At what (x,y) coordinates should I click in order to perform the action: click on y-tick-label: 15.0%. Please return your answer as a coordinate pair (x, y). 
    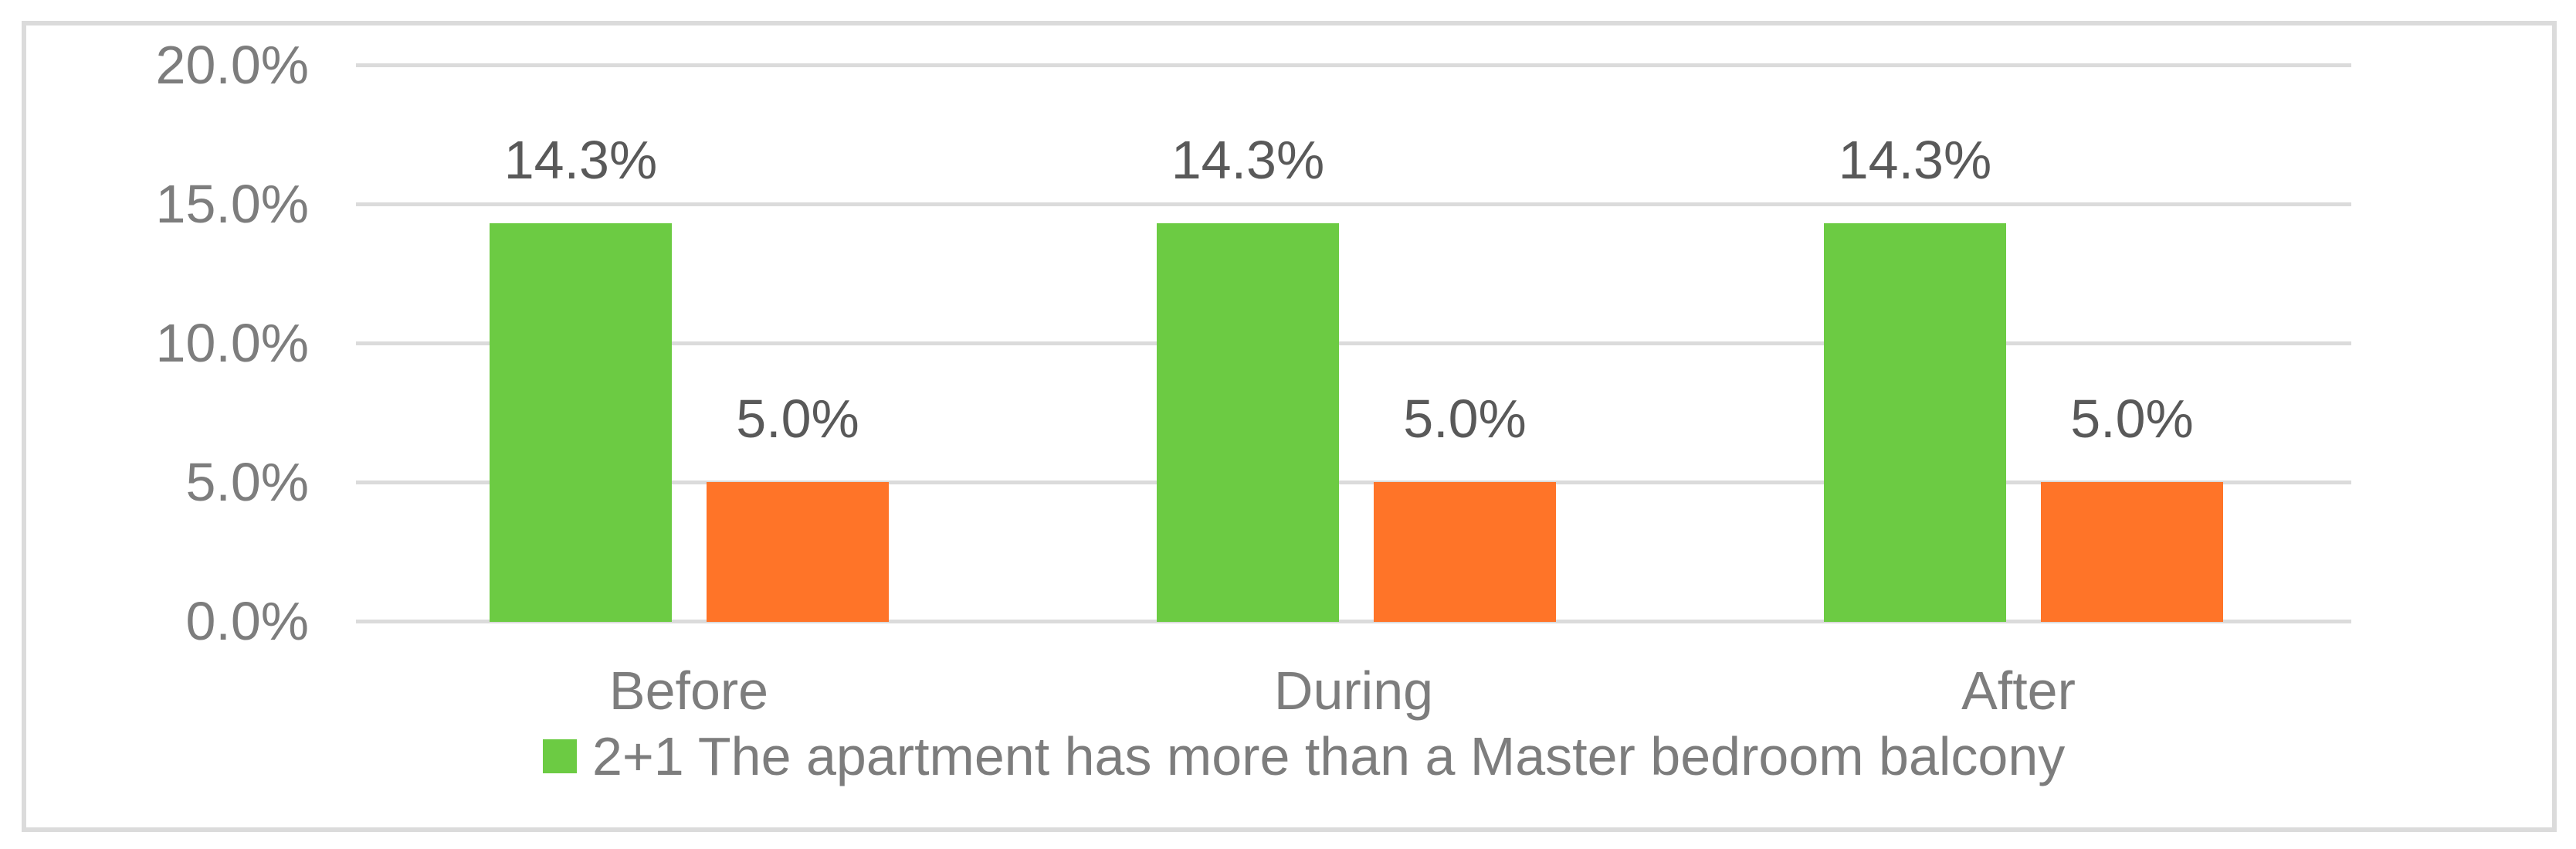
    Looking at the image, I should click on (232, 204).